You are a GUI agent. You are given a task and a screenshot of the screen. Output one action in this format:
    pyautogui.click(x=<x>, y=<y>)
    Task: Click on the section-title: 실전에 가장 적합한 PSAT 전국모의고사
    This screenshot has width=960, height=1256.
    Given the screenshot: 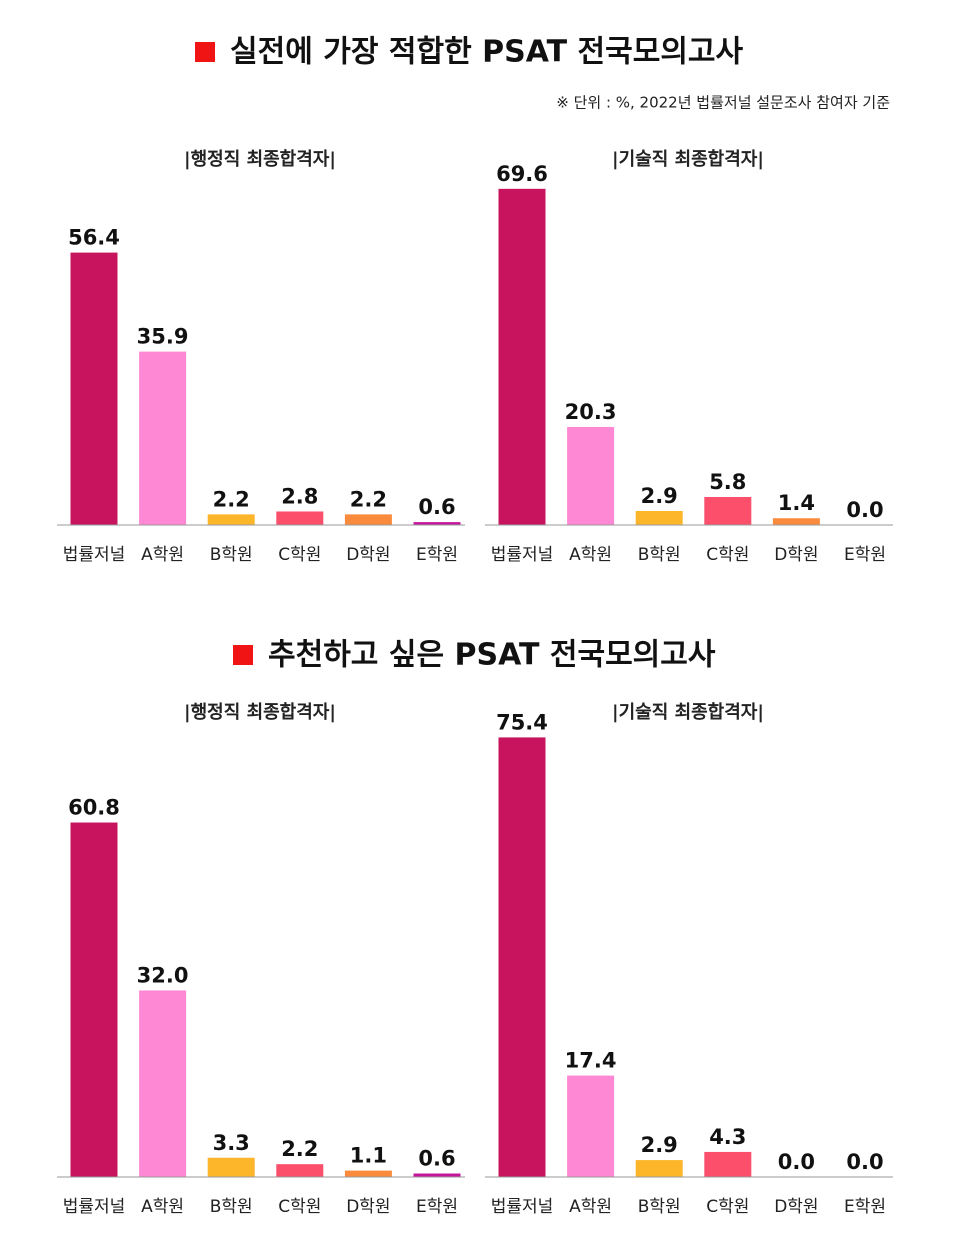 What is the action you would take?
    pyautogui.click(x=487, y=52)
    